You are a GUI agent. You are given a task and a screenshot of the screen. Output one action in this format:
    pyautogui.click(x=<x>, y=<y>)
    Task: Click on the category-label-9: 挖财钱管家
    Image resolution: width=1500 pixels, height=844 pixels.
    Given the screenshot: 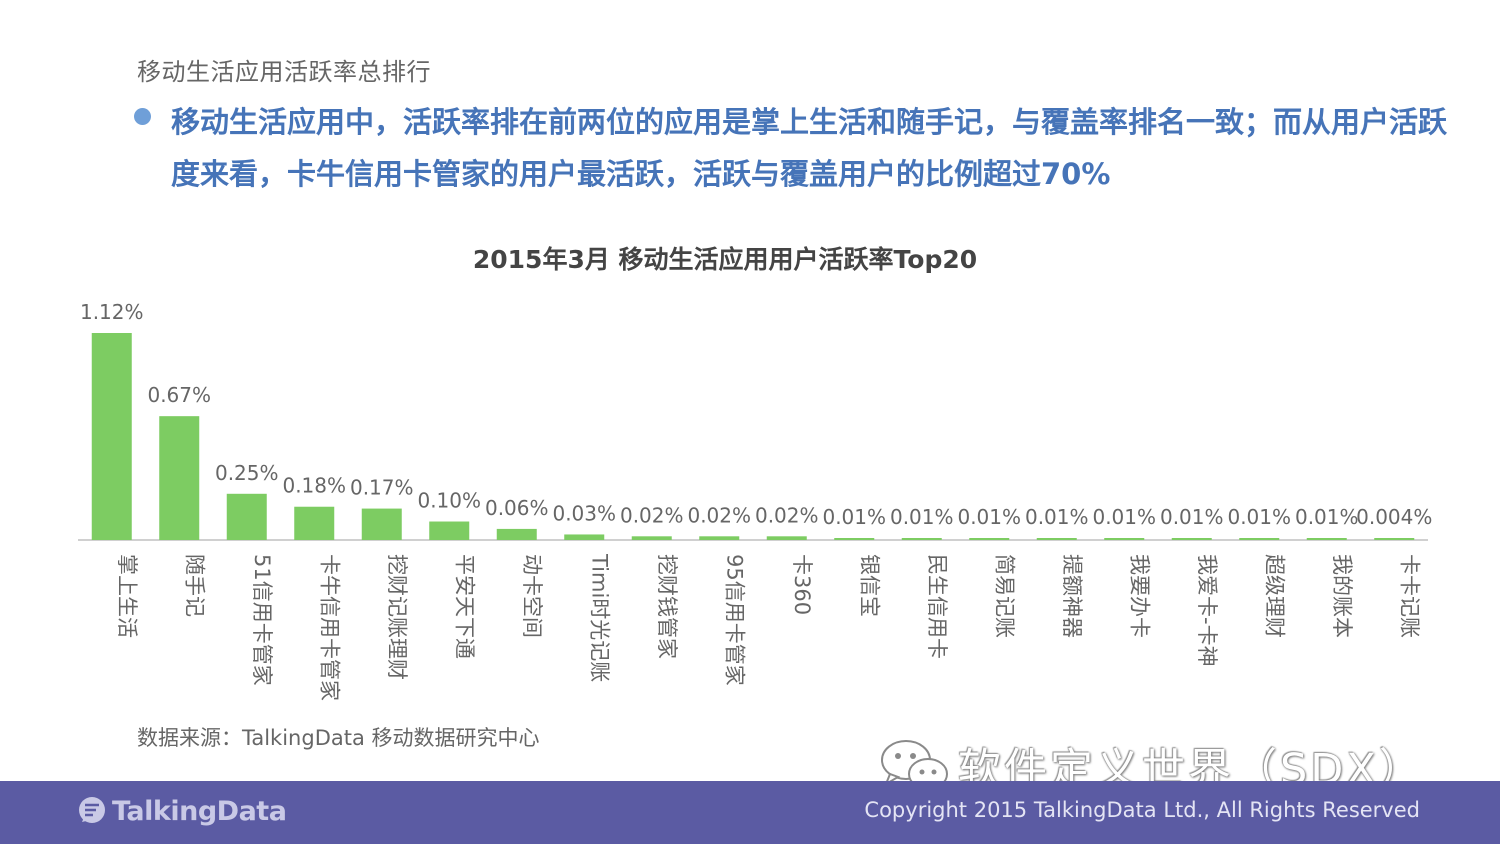 What is the action you would take?
    pyautogui.click(x=667, y=606)
    